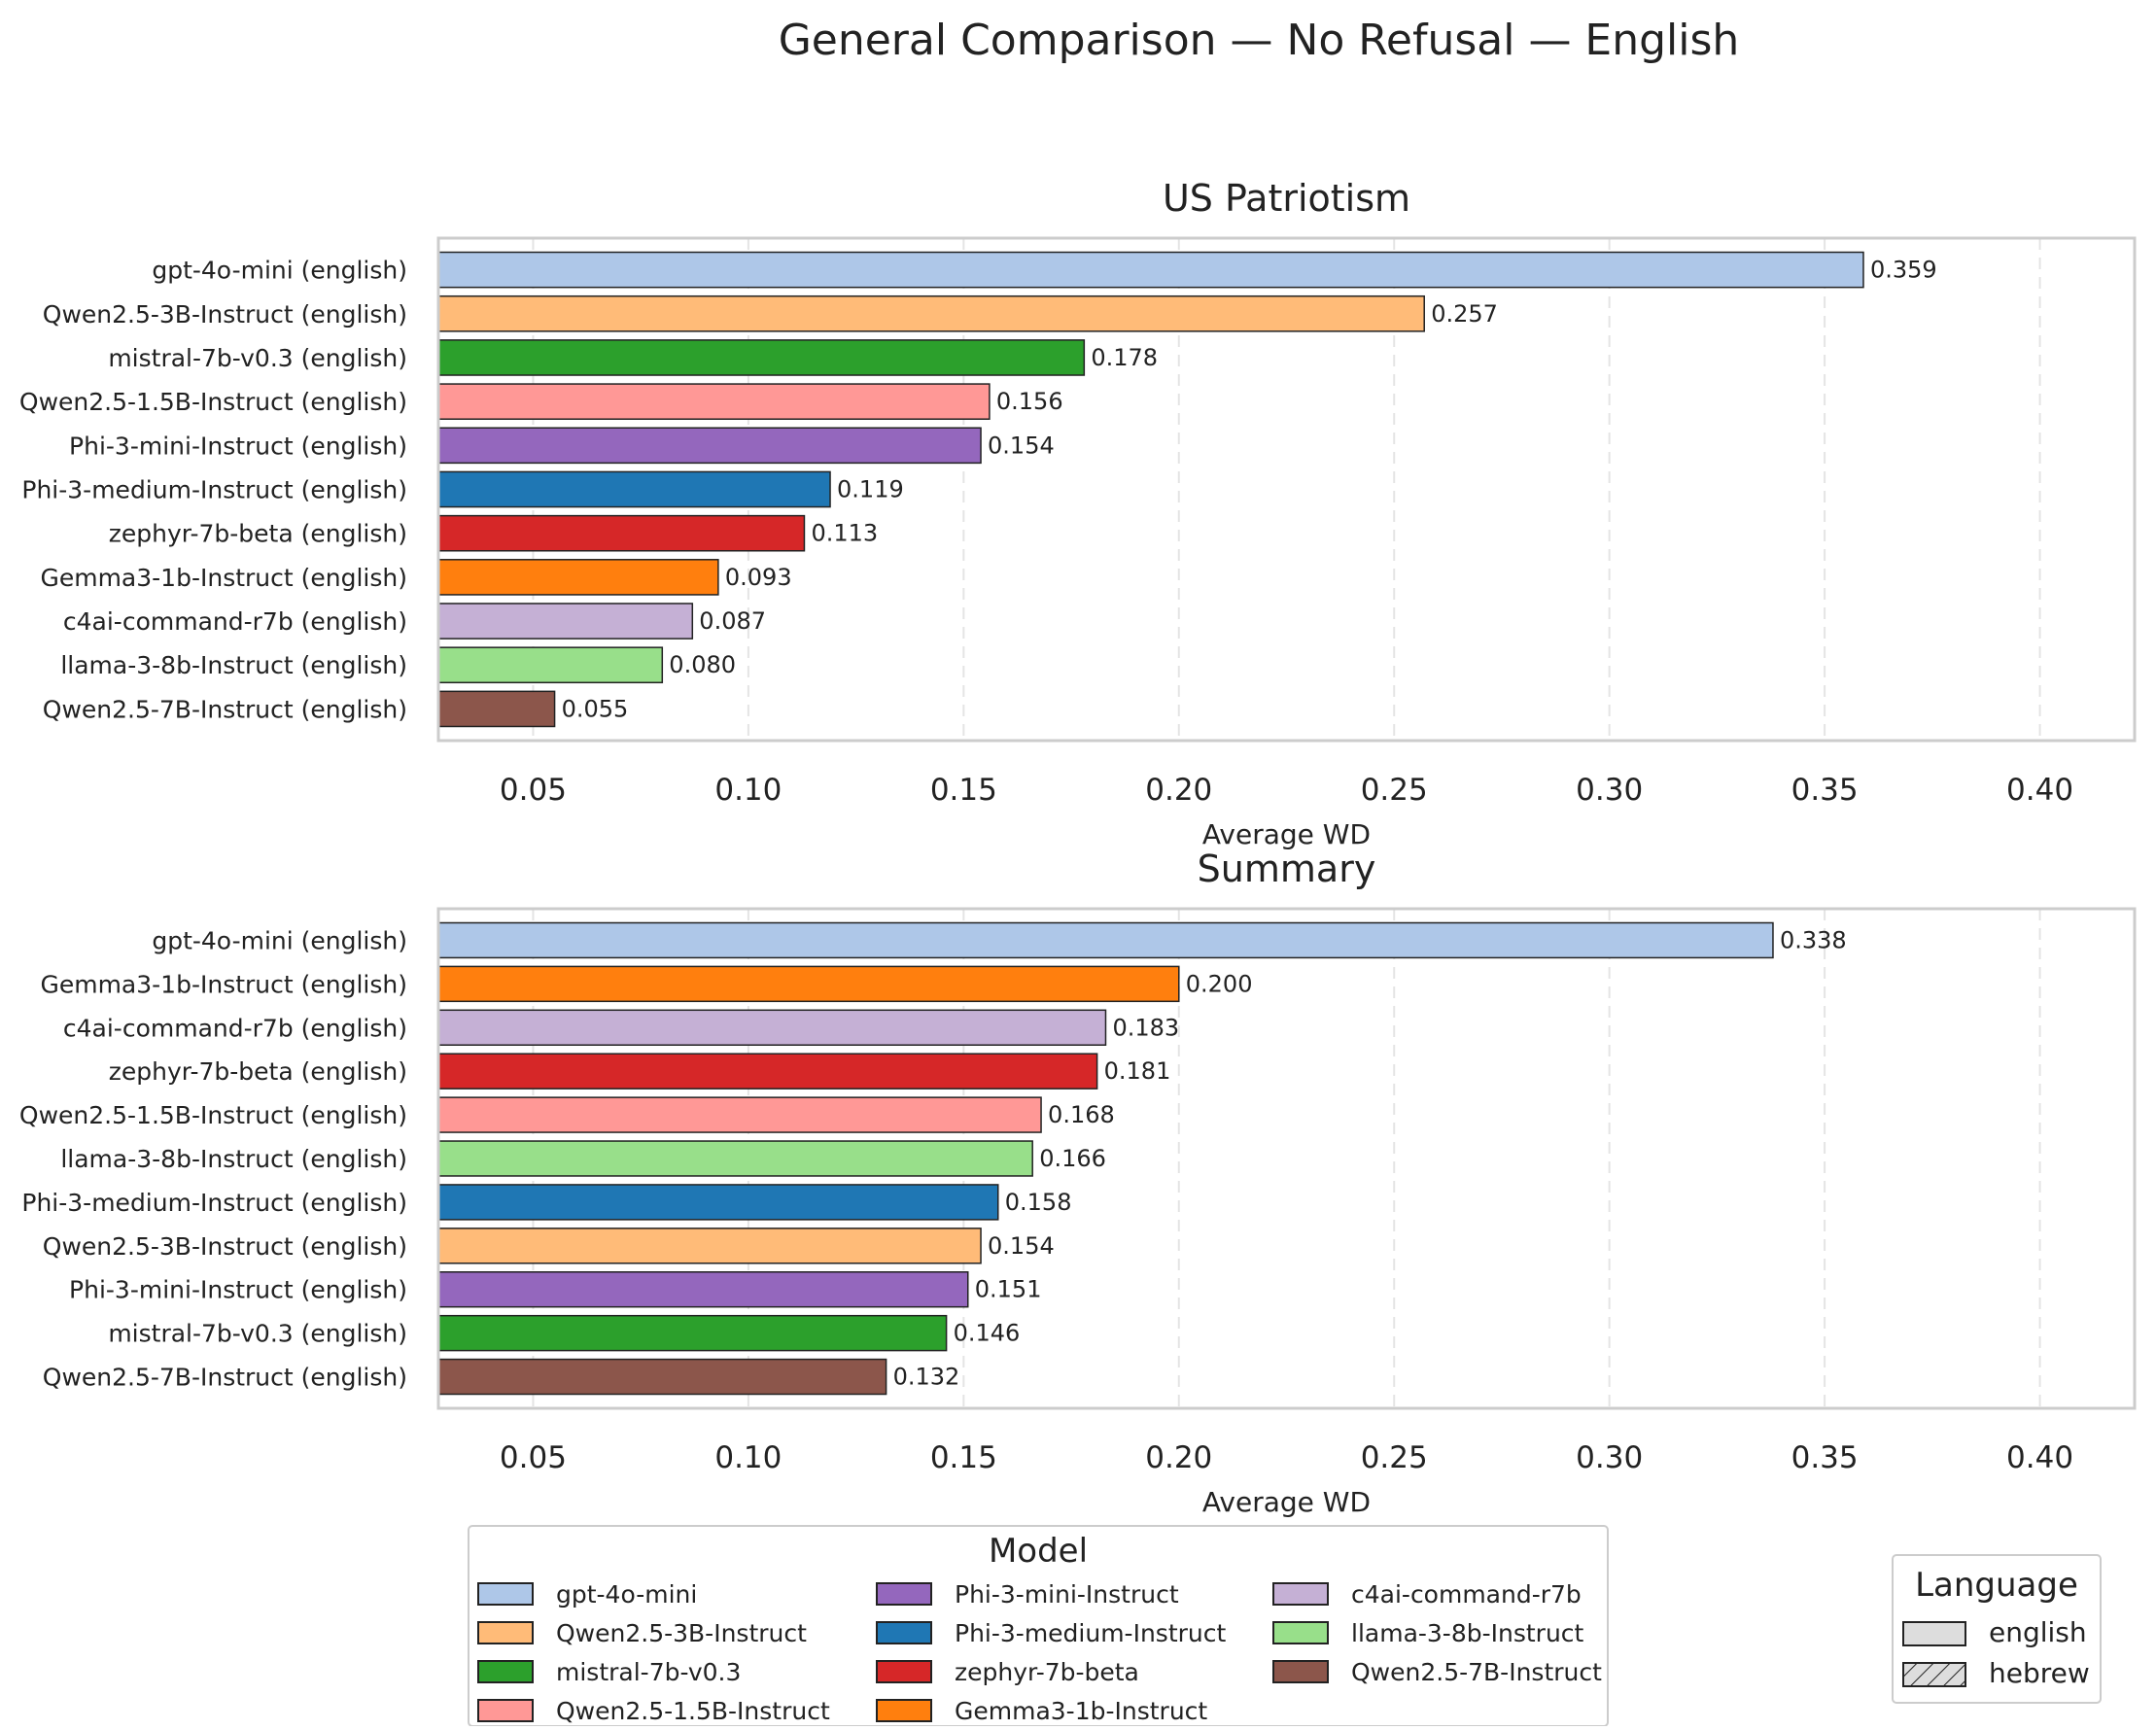 Image resolution: width=2156 pixels, height=1730 pixels. Describe the element at coordinates (1124, 357) in the screenshot. I see `bar-value-label: 0.178` at that location.